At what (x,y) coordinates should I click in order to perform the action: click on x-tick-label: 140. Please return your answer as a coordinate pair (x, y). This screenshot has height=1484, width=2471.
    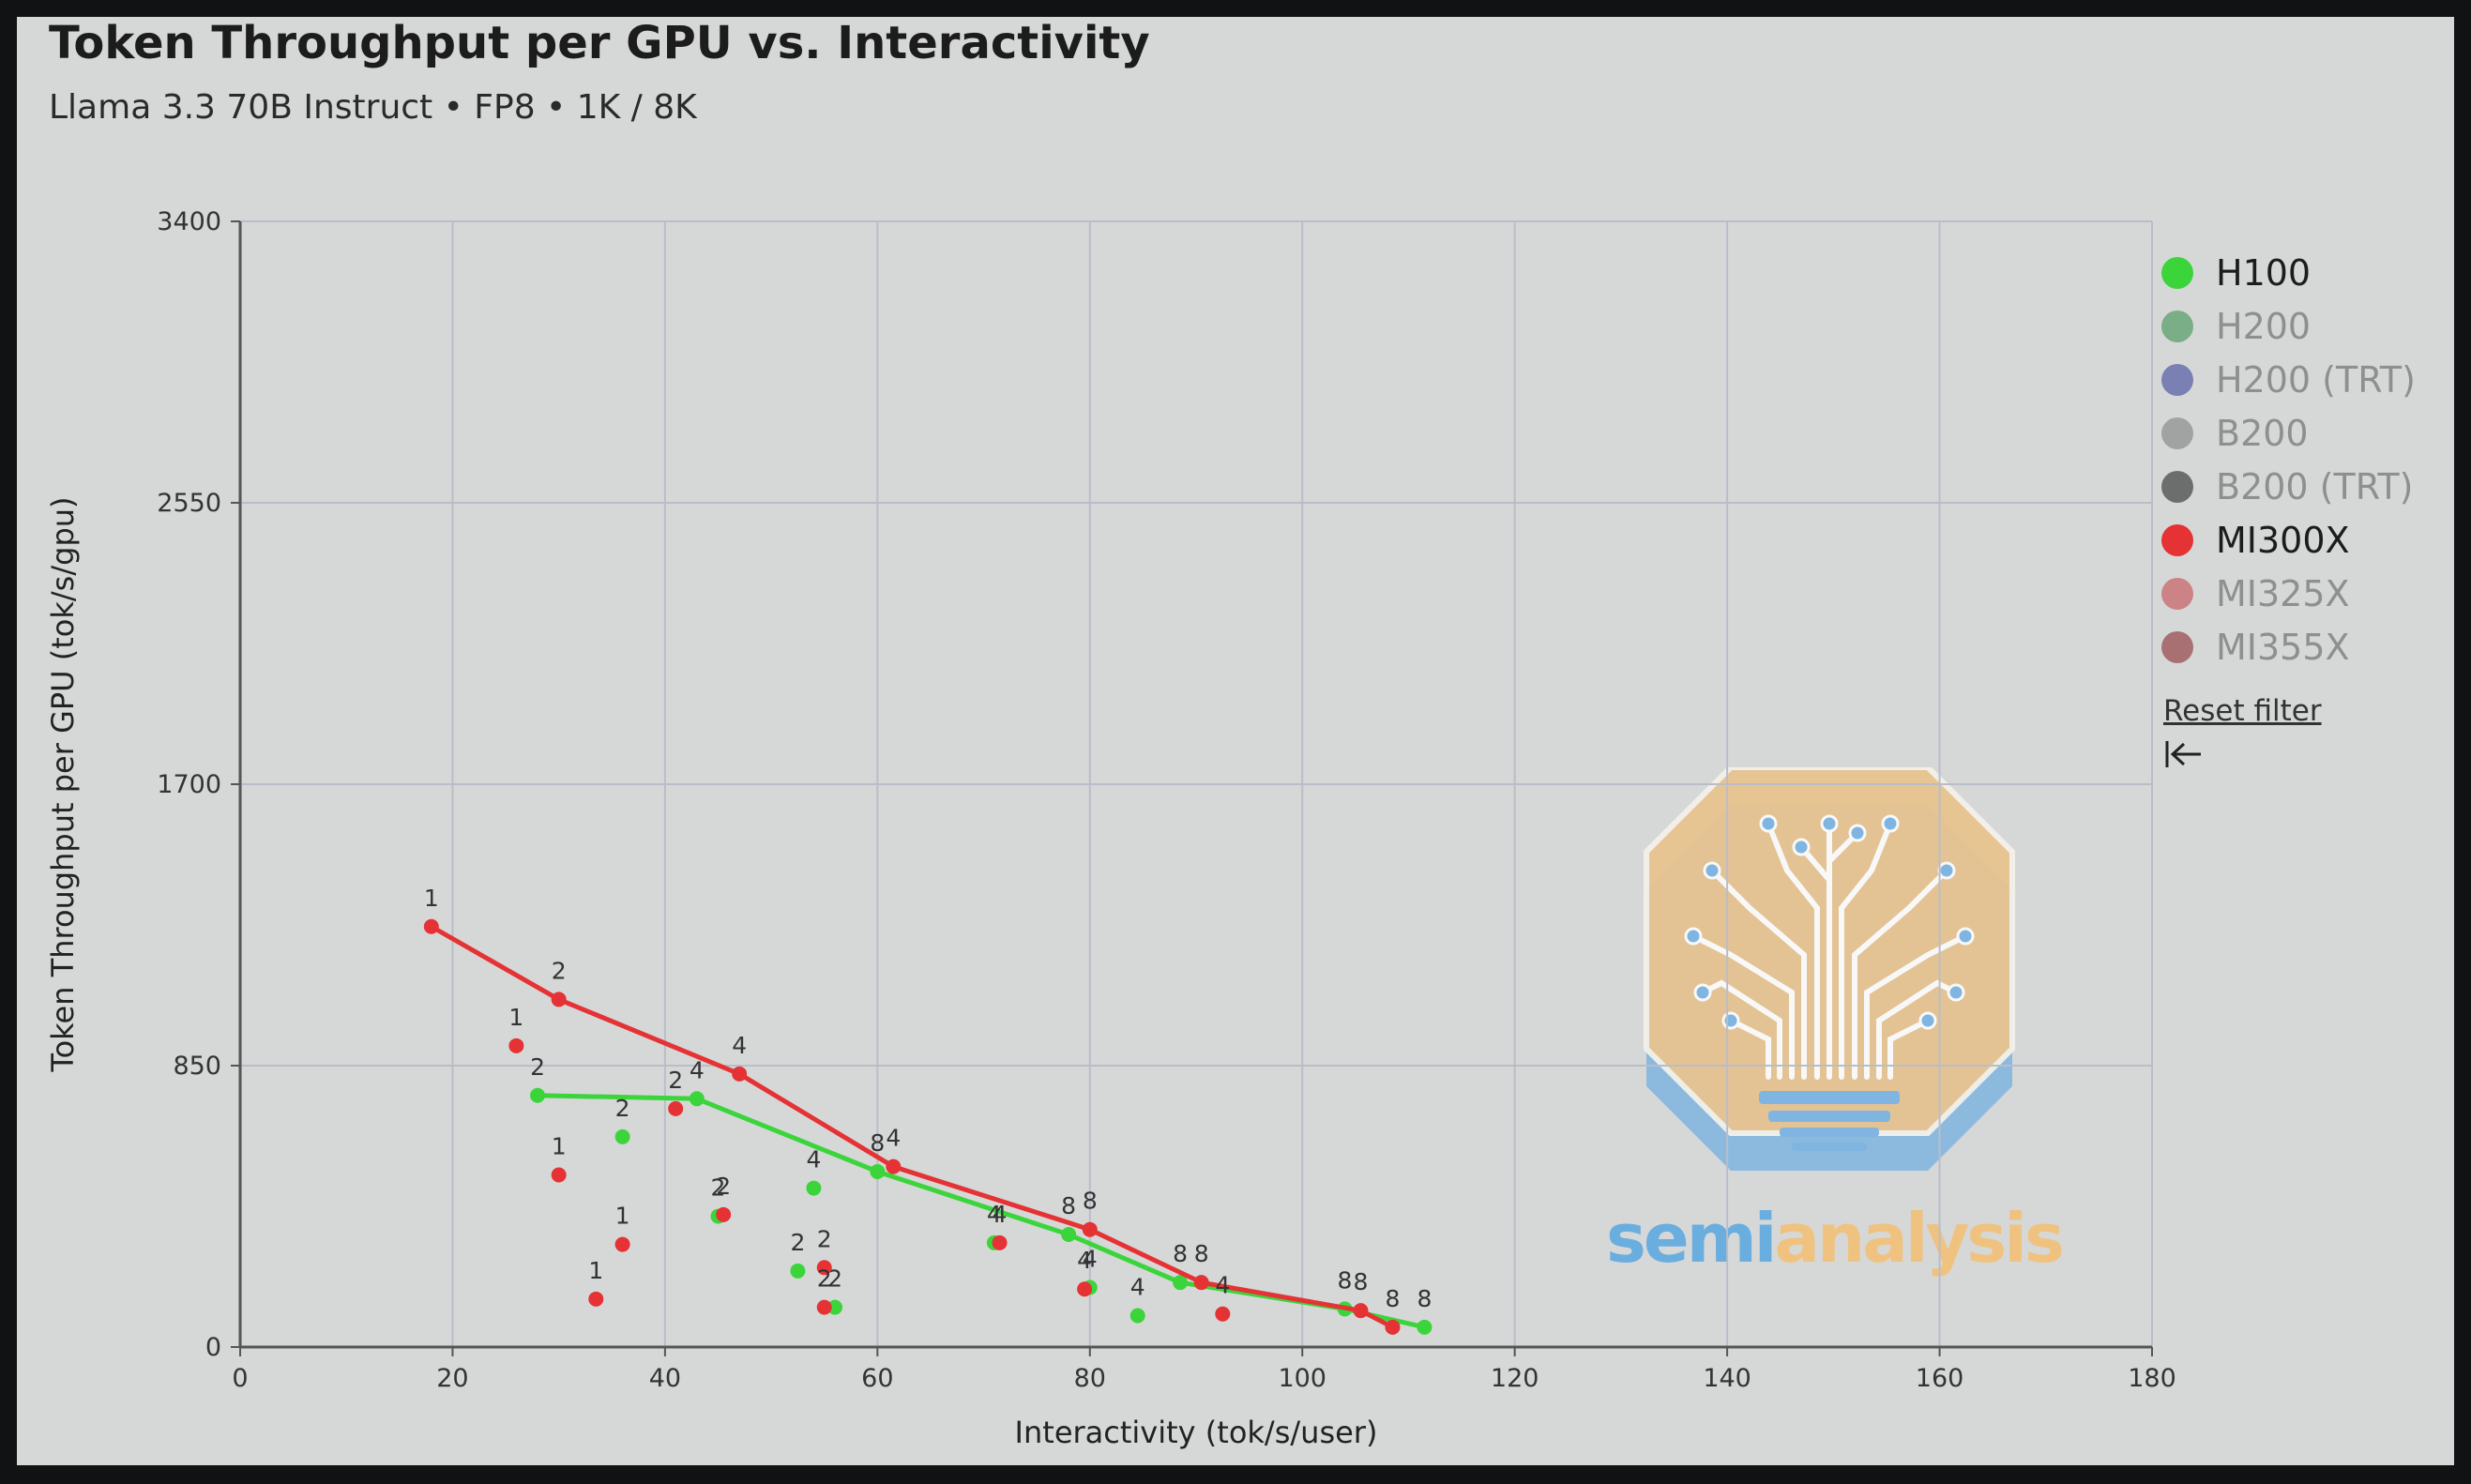
    Looking at the image, I should click on (1727, 1379).